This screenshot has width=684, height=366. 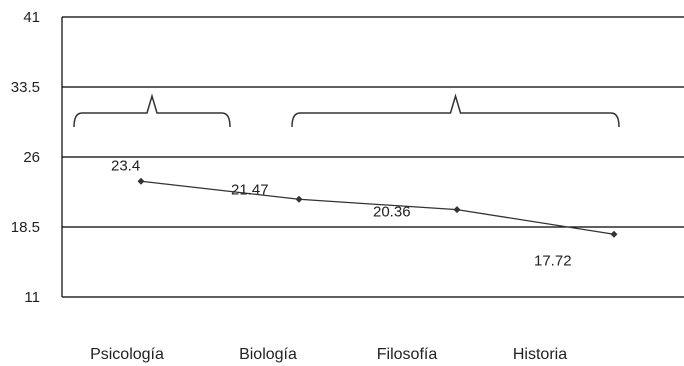 What do you see at coordinates (125, 165) in the screenshot?
I see `data-label: 23.4` at bounding box center [125, 165].